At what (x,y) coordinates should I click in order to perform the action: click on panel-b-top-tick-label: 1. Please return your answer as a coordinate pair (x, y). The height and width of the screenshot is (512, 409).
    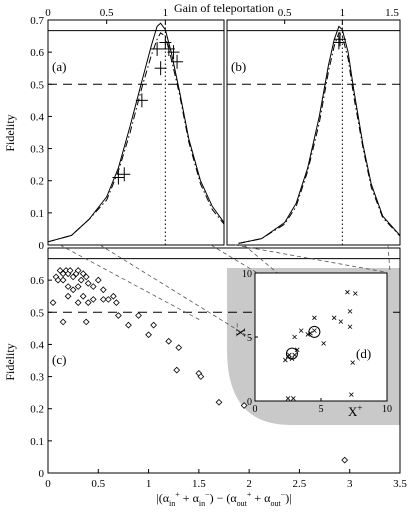
    Looking at the image, I should click on (343, 13).